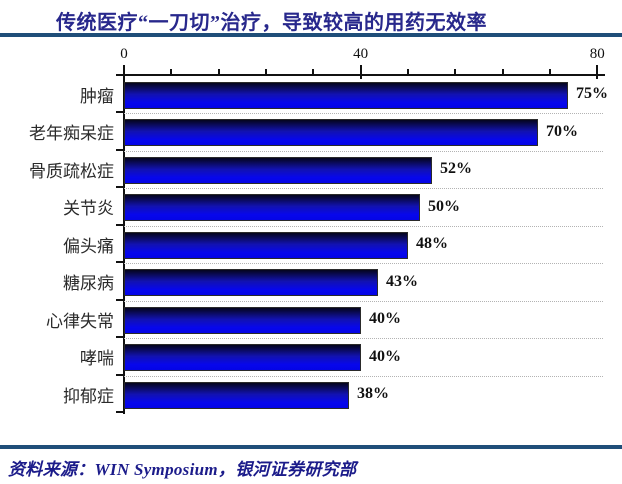 Image resolution: width=622 pixels, height=484 pixels. I want to click on category-label: 老年痴呆症, so click(71, 134).